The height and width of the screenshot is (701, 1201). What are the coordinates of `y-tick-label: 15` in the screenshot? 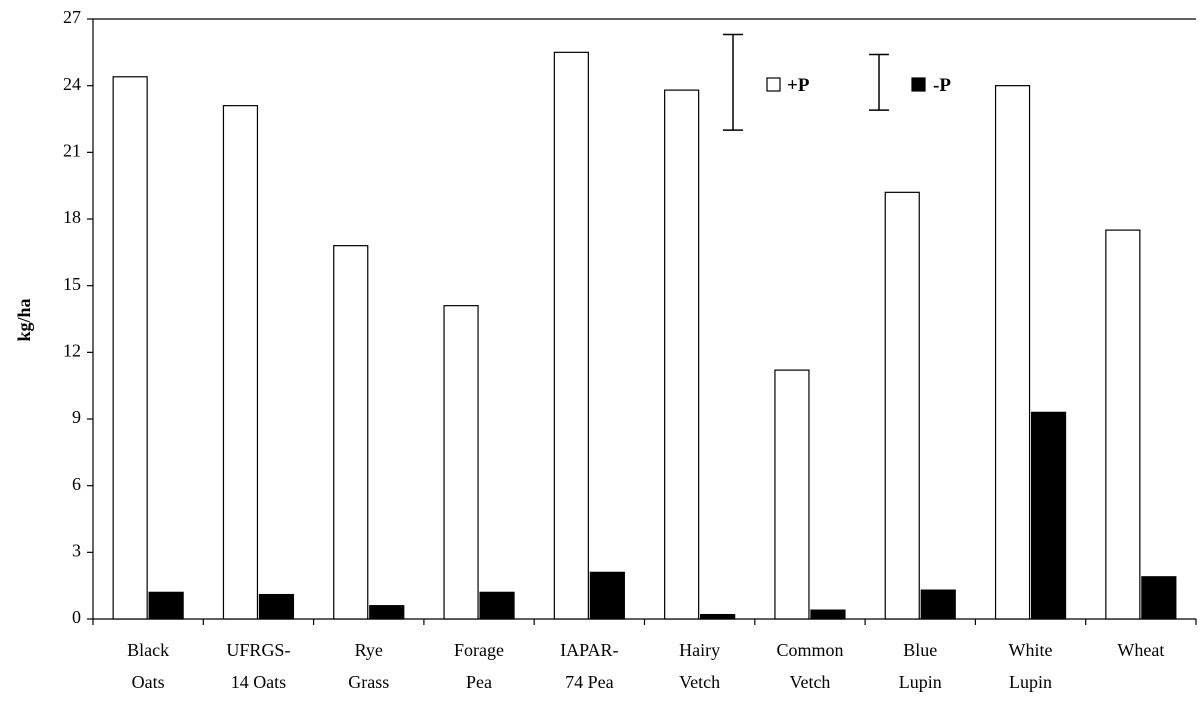 It's located at (72, 284).